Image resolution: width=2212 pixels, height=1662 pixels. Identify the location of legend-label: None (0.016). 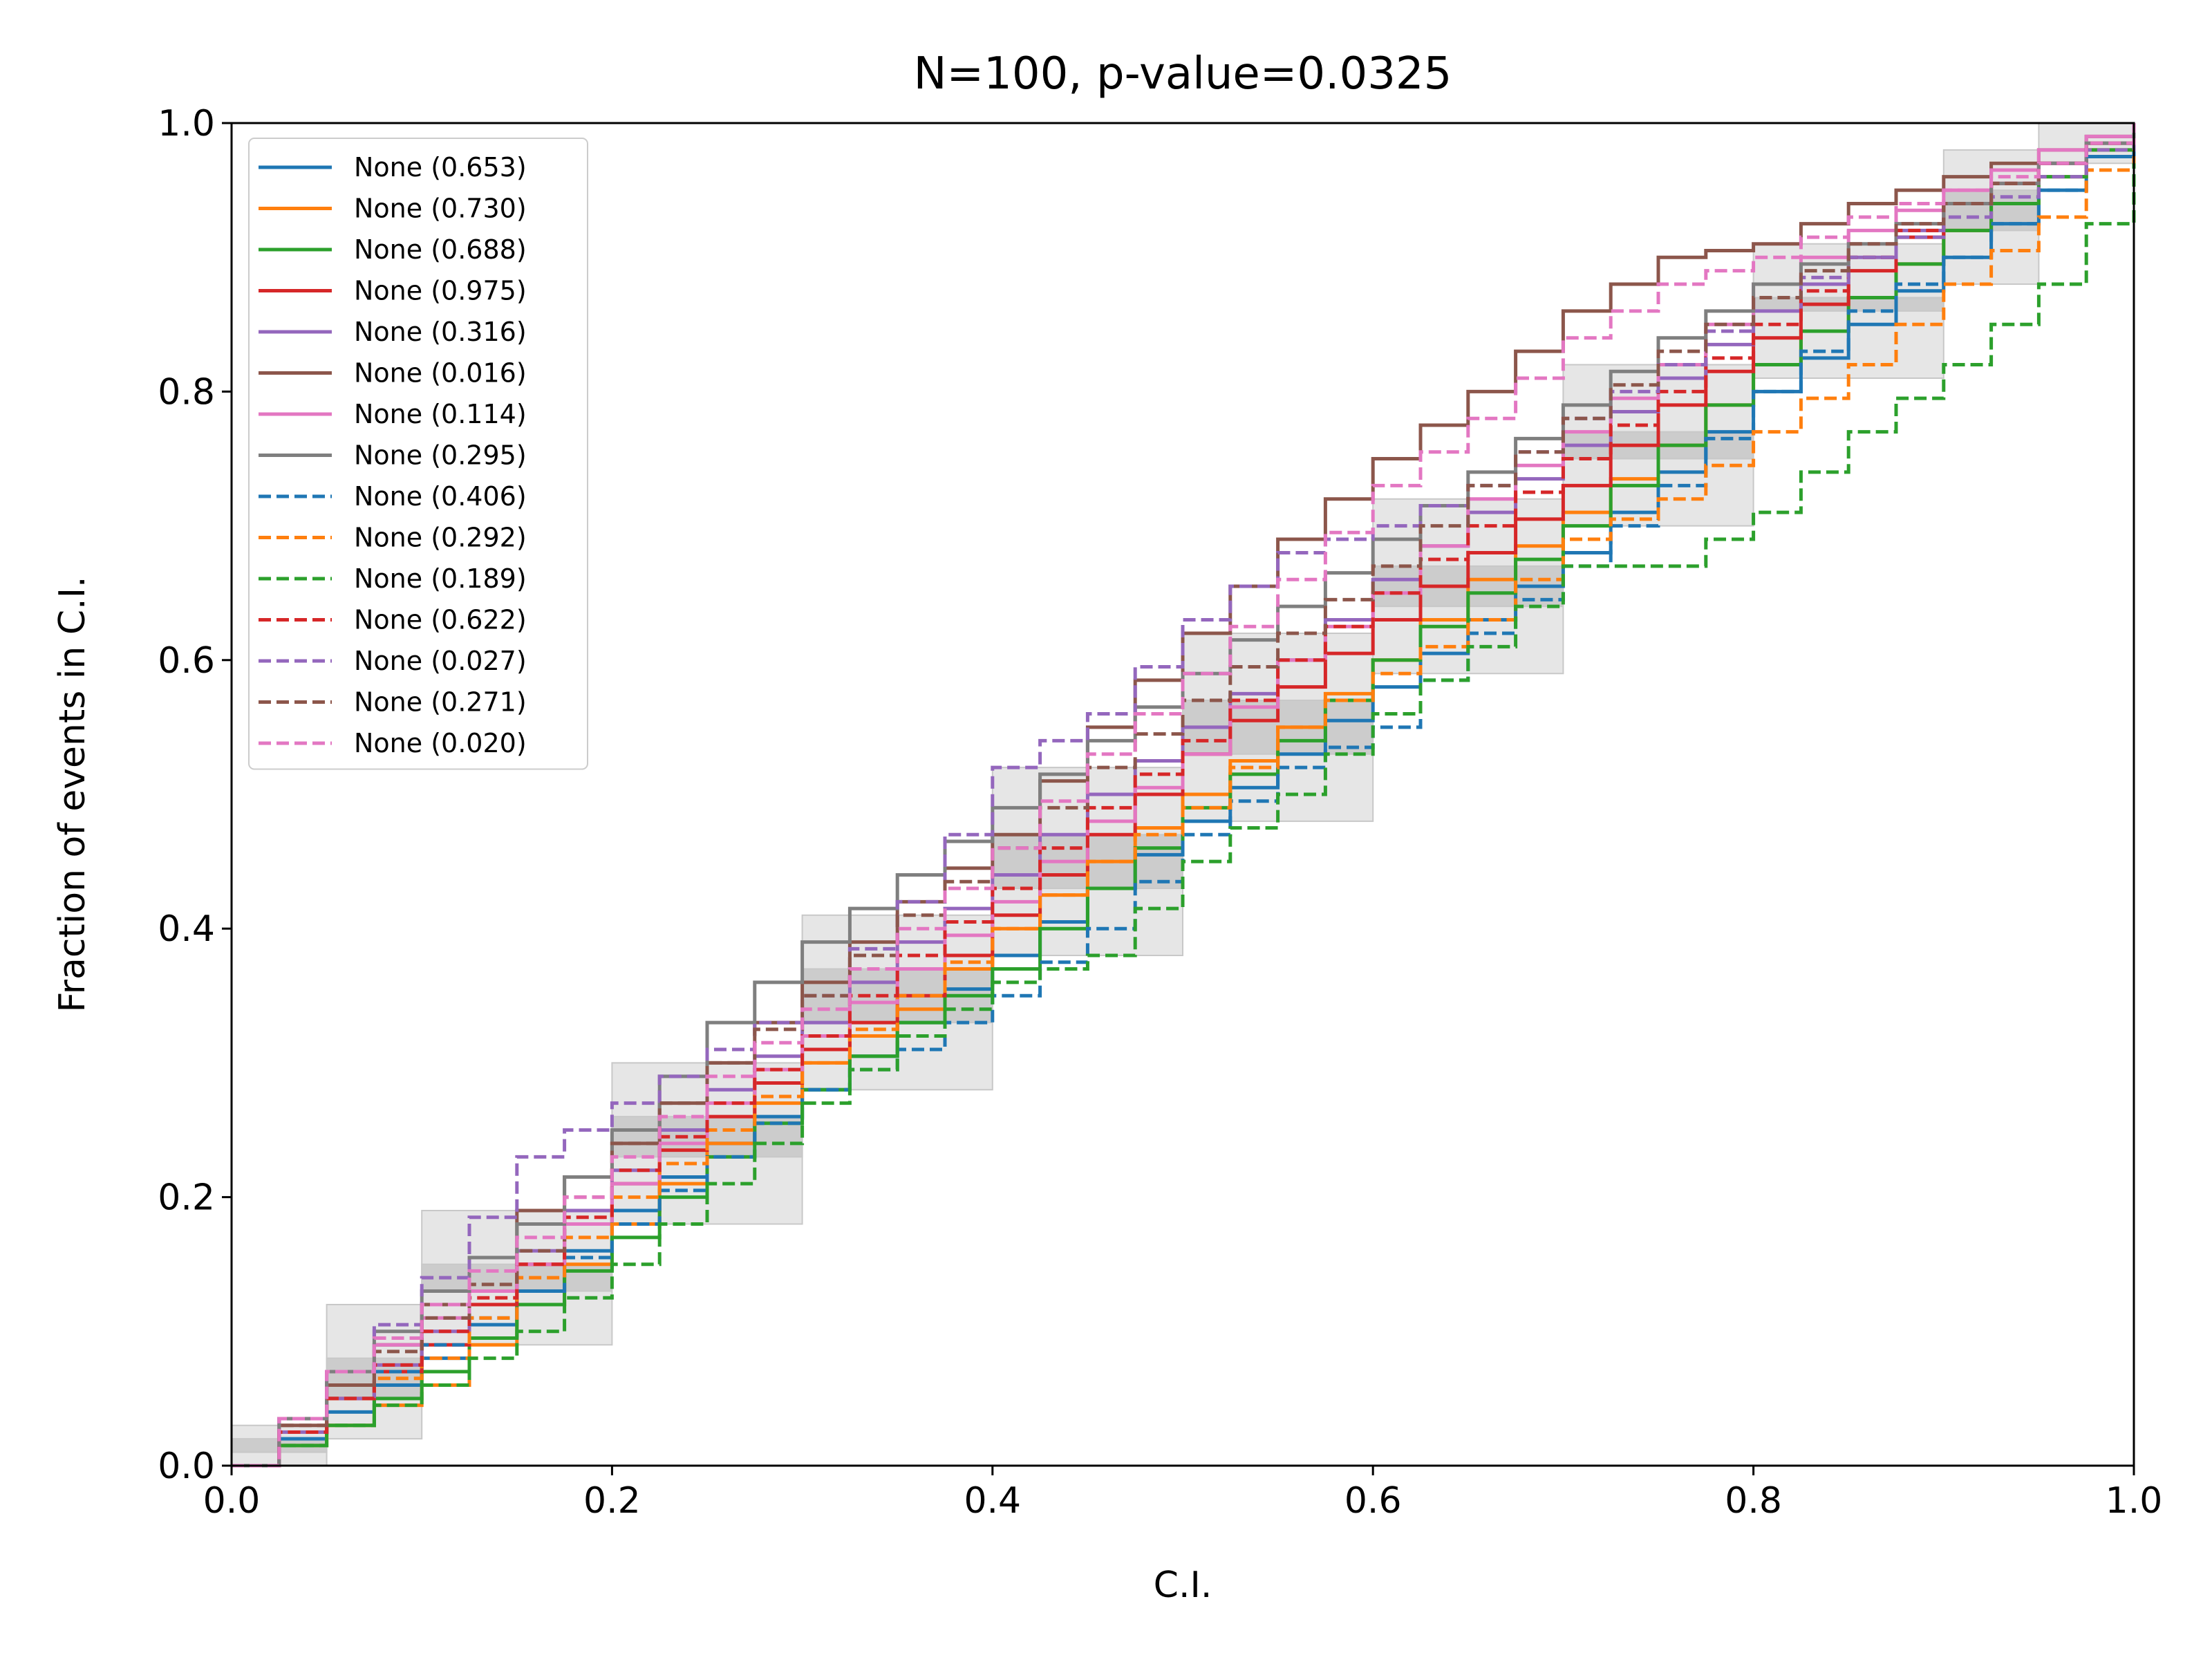
(440, 373).